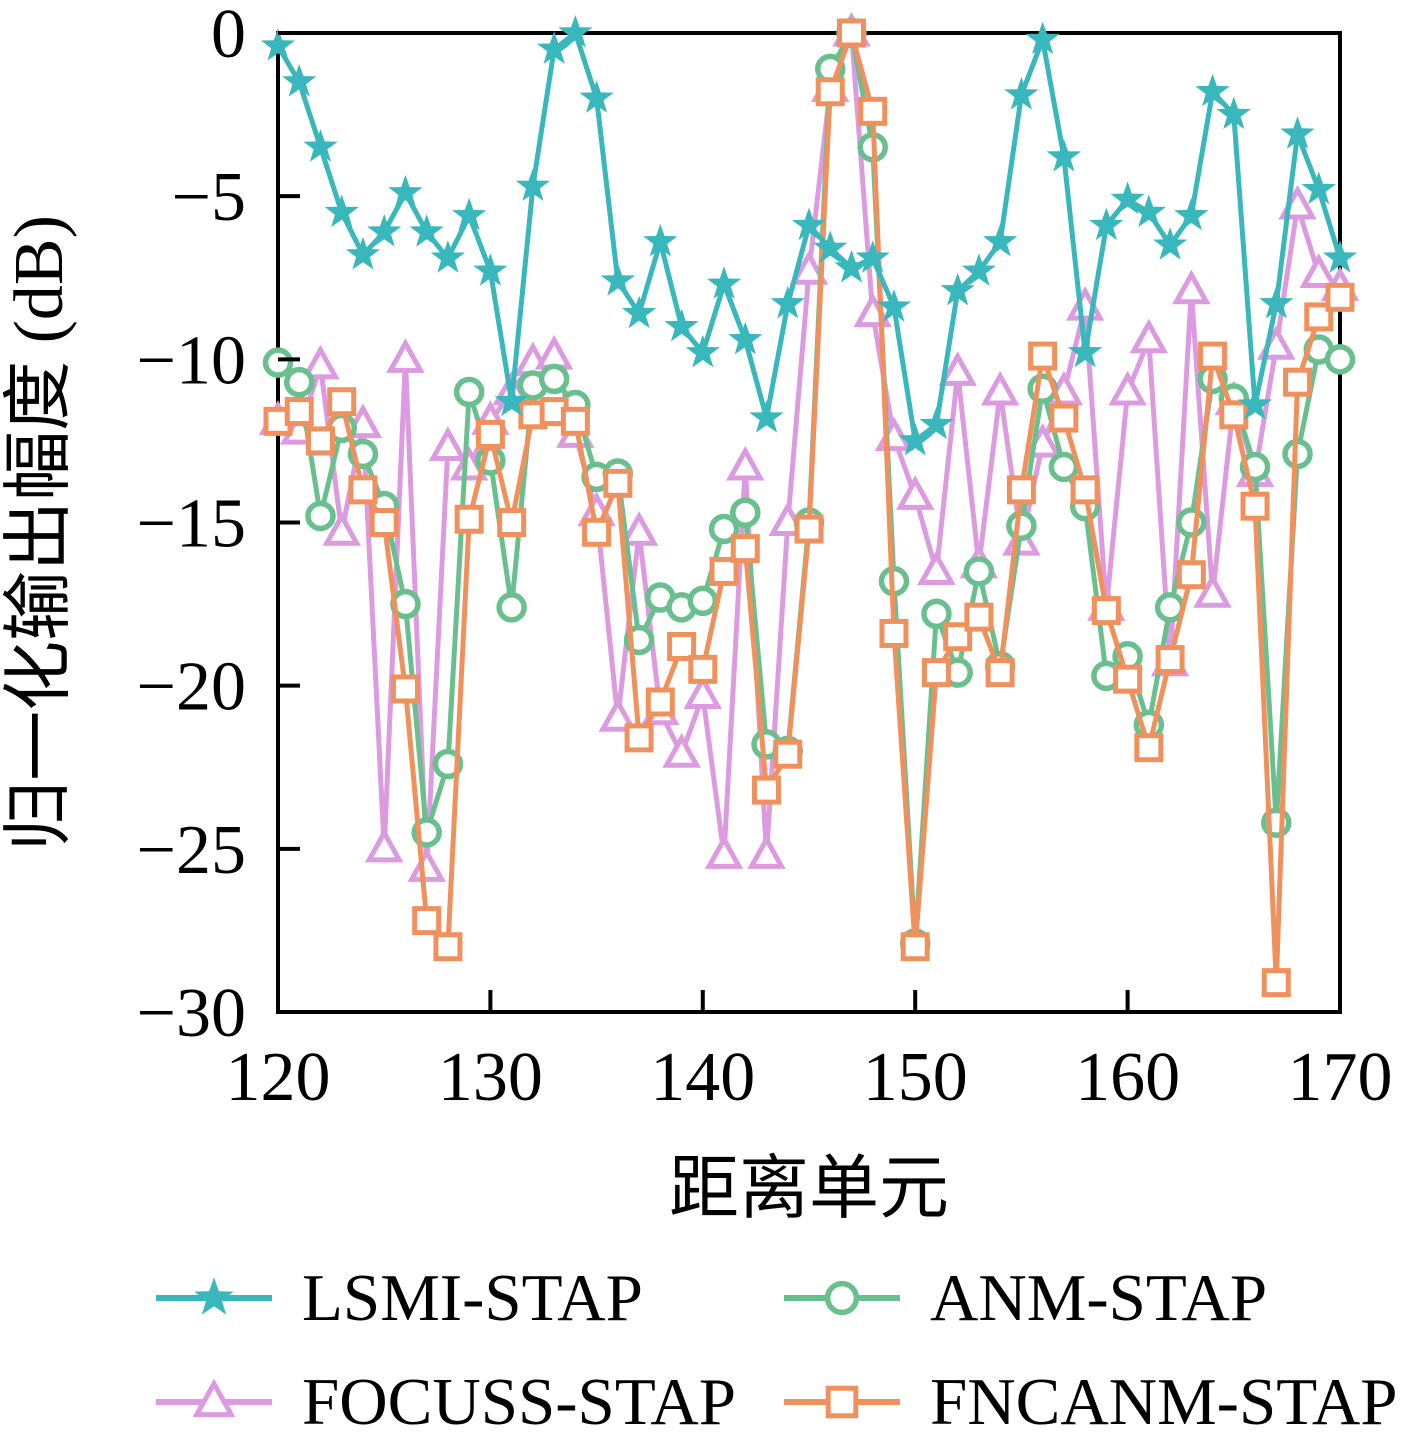 Image resolution: width=1417 pixels, height=1446 pixels. I want to click on legend-item-lsmi-stap: LSMI-STAP, so click(397, 1298).